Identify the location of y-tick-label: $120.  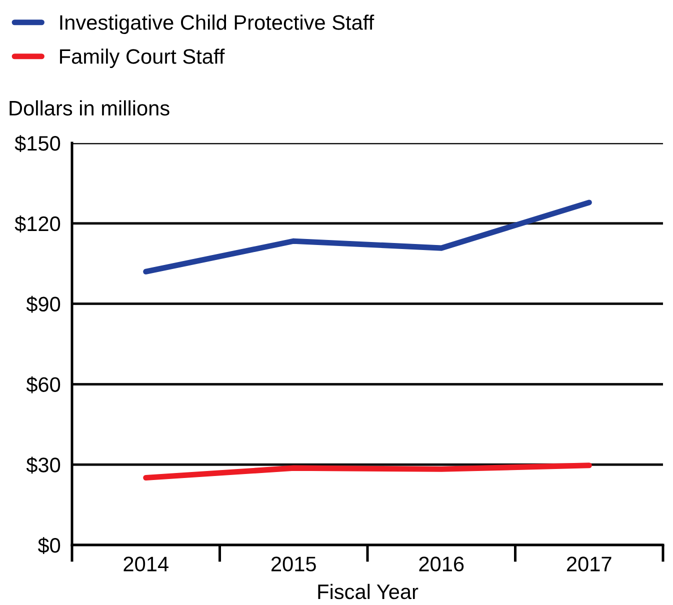
(37, 224).